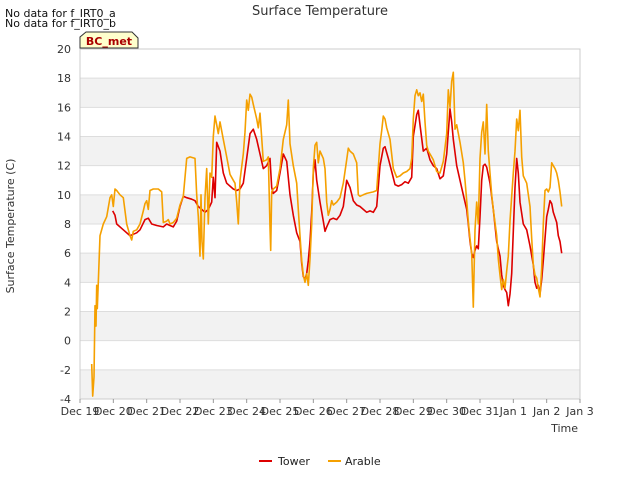 Image resolution: width=640 pixels, height=480 pixels. I want to click on x-tick-label: Jan 1, so click(513, 411).